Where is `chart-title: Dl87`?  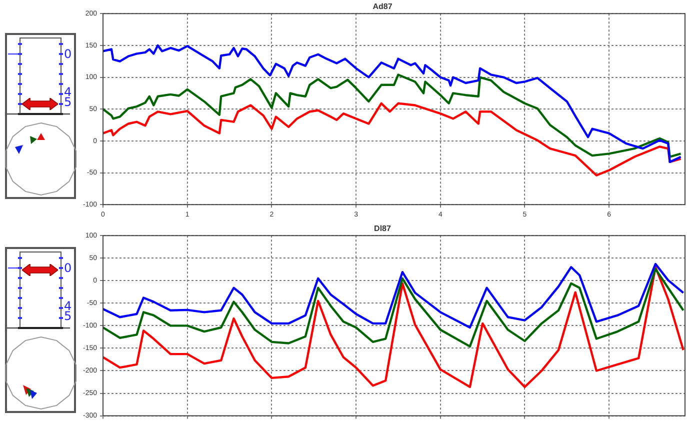
chart-title: Dl87 is located at coordinates (383, 229).